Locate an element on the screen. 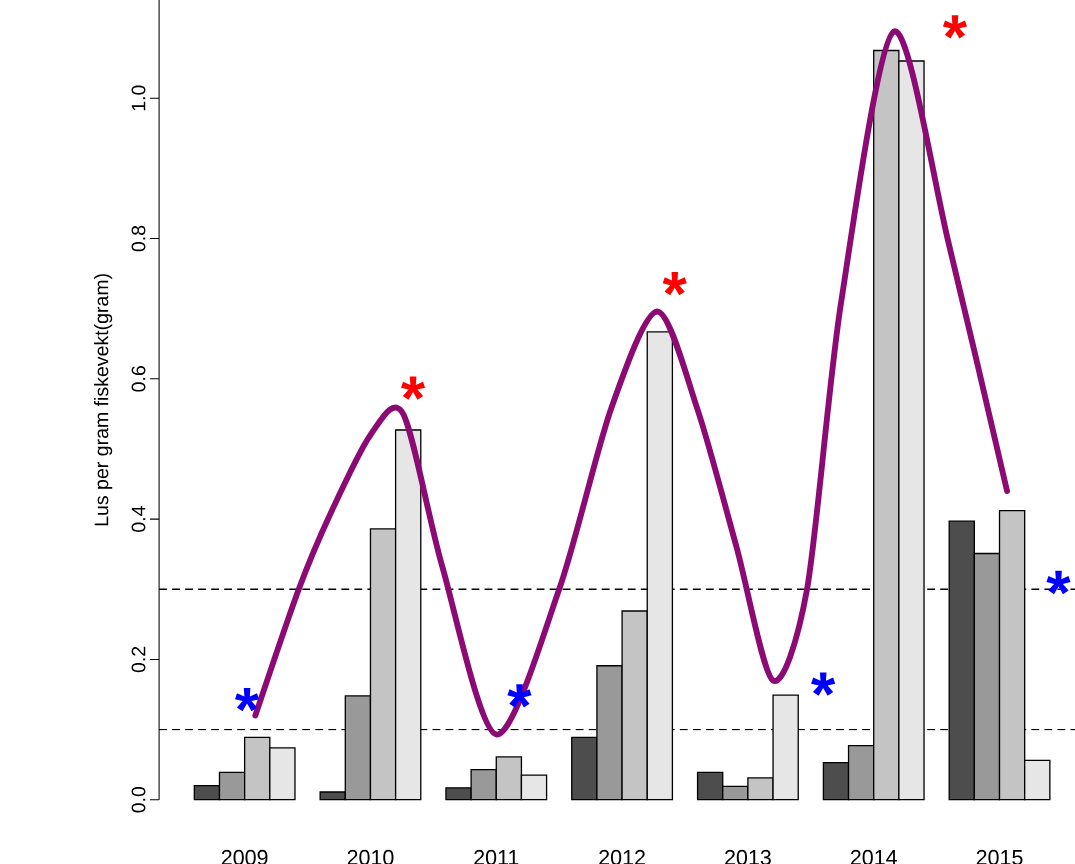 The image size is (1075, 864). y-tick-label: 1.0 is located at coordinates (138, 98).